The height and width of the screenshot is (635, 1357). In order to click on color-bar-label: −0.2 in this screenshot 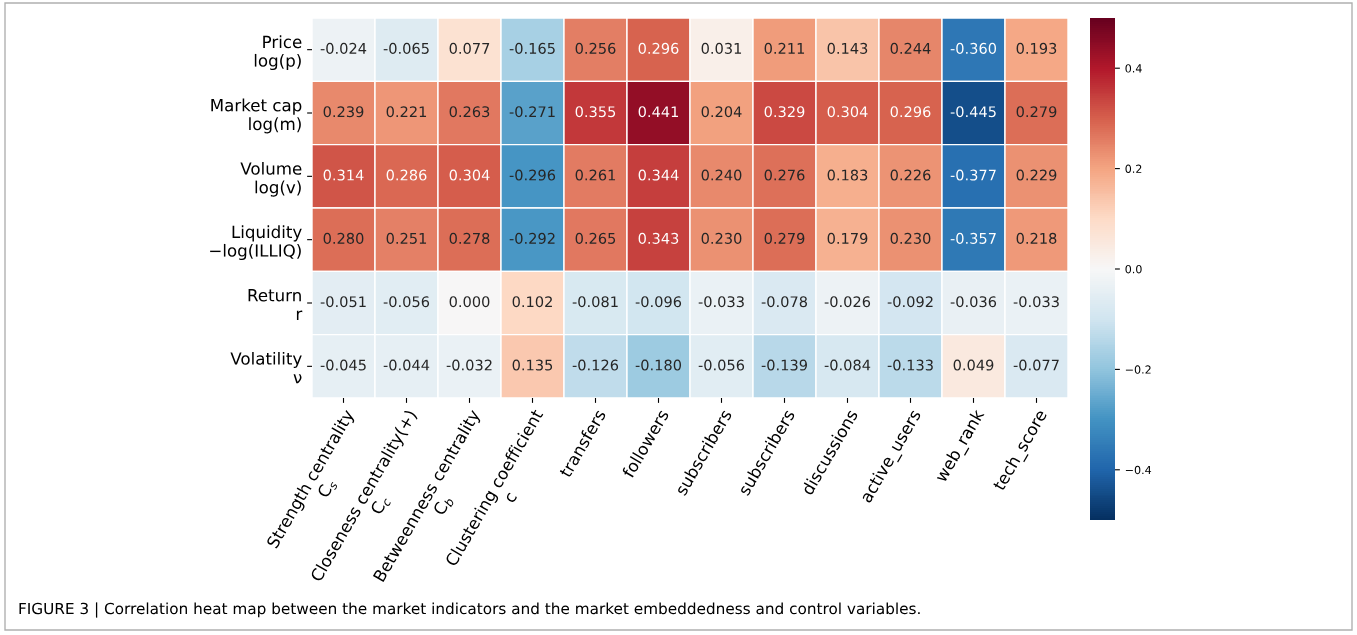, I will do `click(1138, 369)`.